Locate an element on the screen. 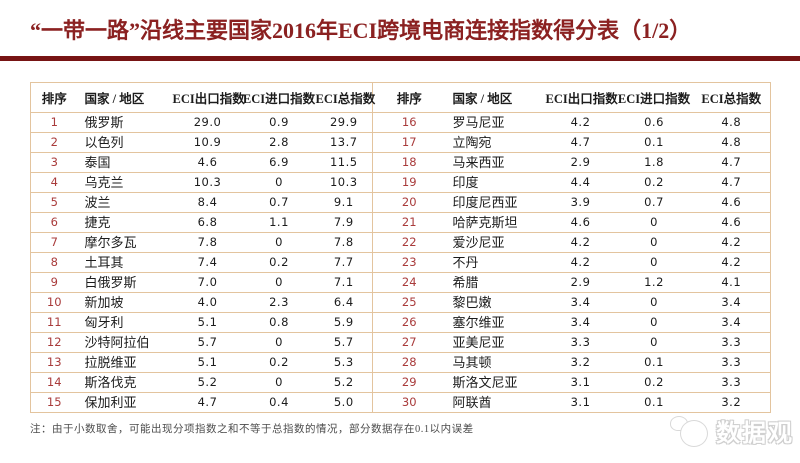 Image resolution: width=800 pixels, height=463 pixels. import-index-cell: 0.8 is located at coordinates (279, 322).